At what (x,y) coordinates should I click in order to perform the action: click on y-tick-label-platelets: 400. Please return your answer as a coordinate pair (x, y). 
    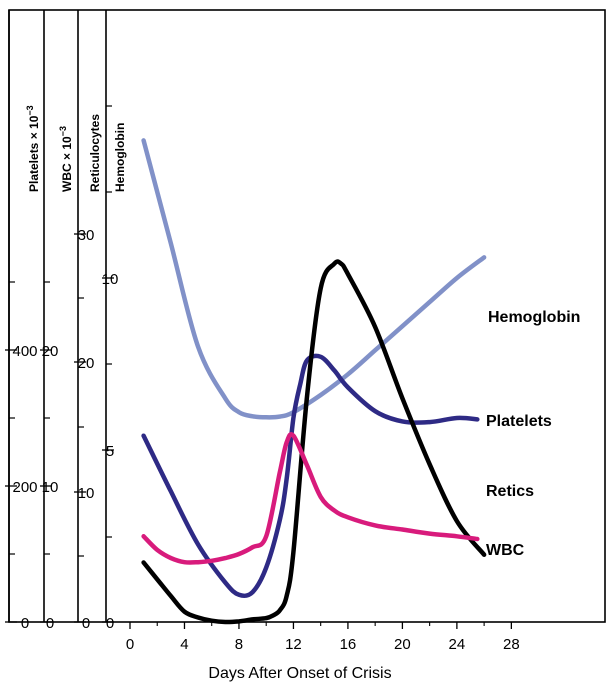
    Looking at the image, I should click on (24, 351).